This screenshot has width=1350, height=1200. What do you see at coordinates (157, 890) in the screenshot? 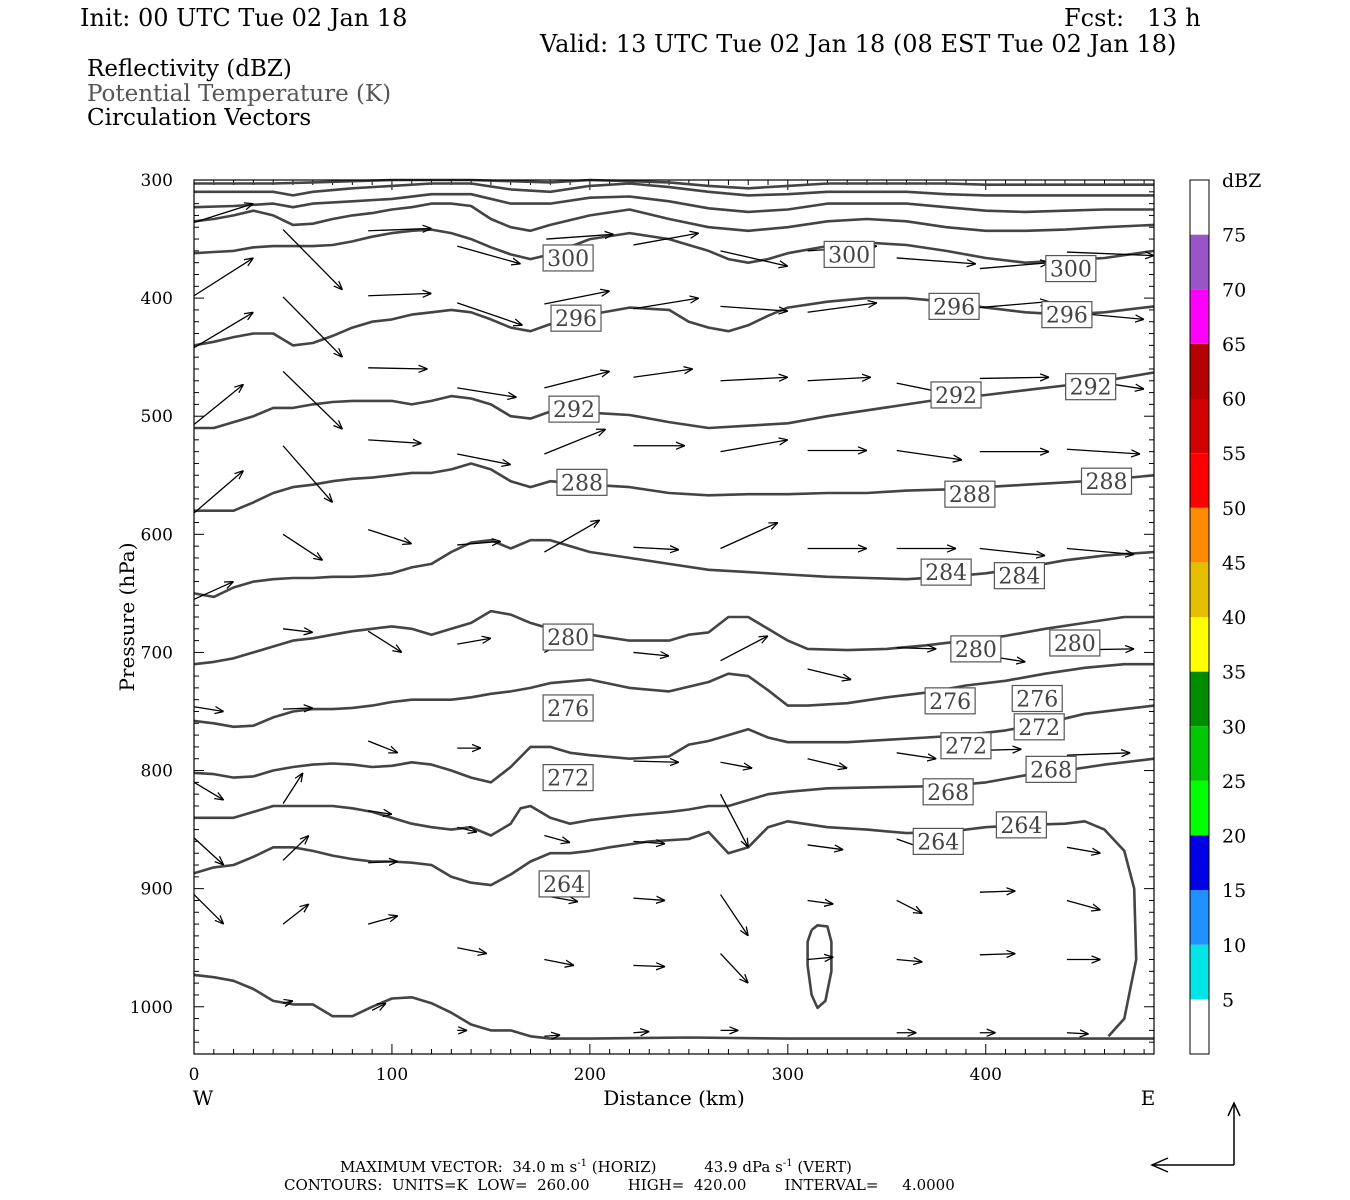
I see `y-tick-label: 900` at bounding box center [157, 890].